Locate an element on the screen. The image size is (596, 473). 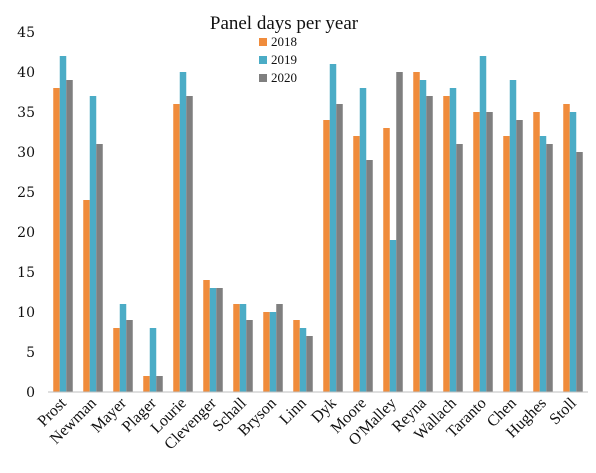
bar-2018-bryson is located at coordinates (266, 352).